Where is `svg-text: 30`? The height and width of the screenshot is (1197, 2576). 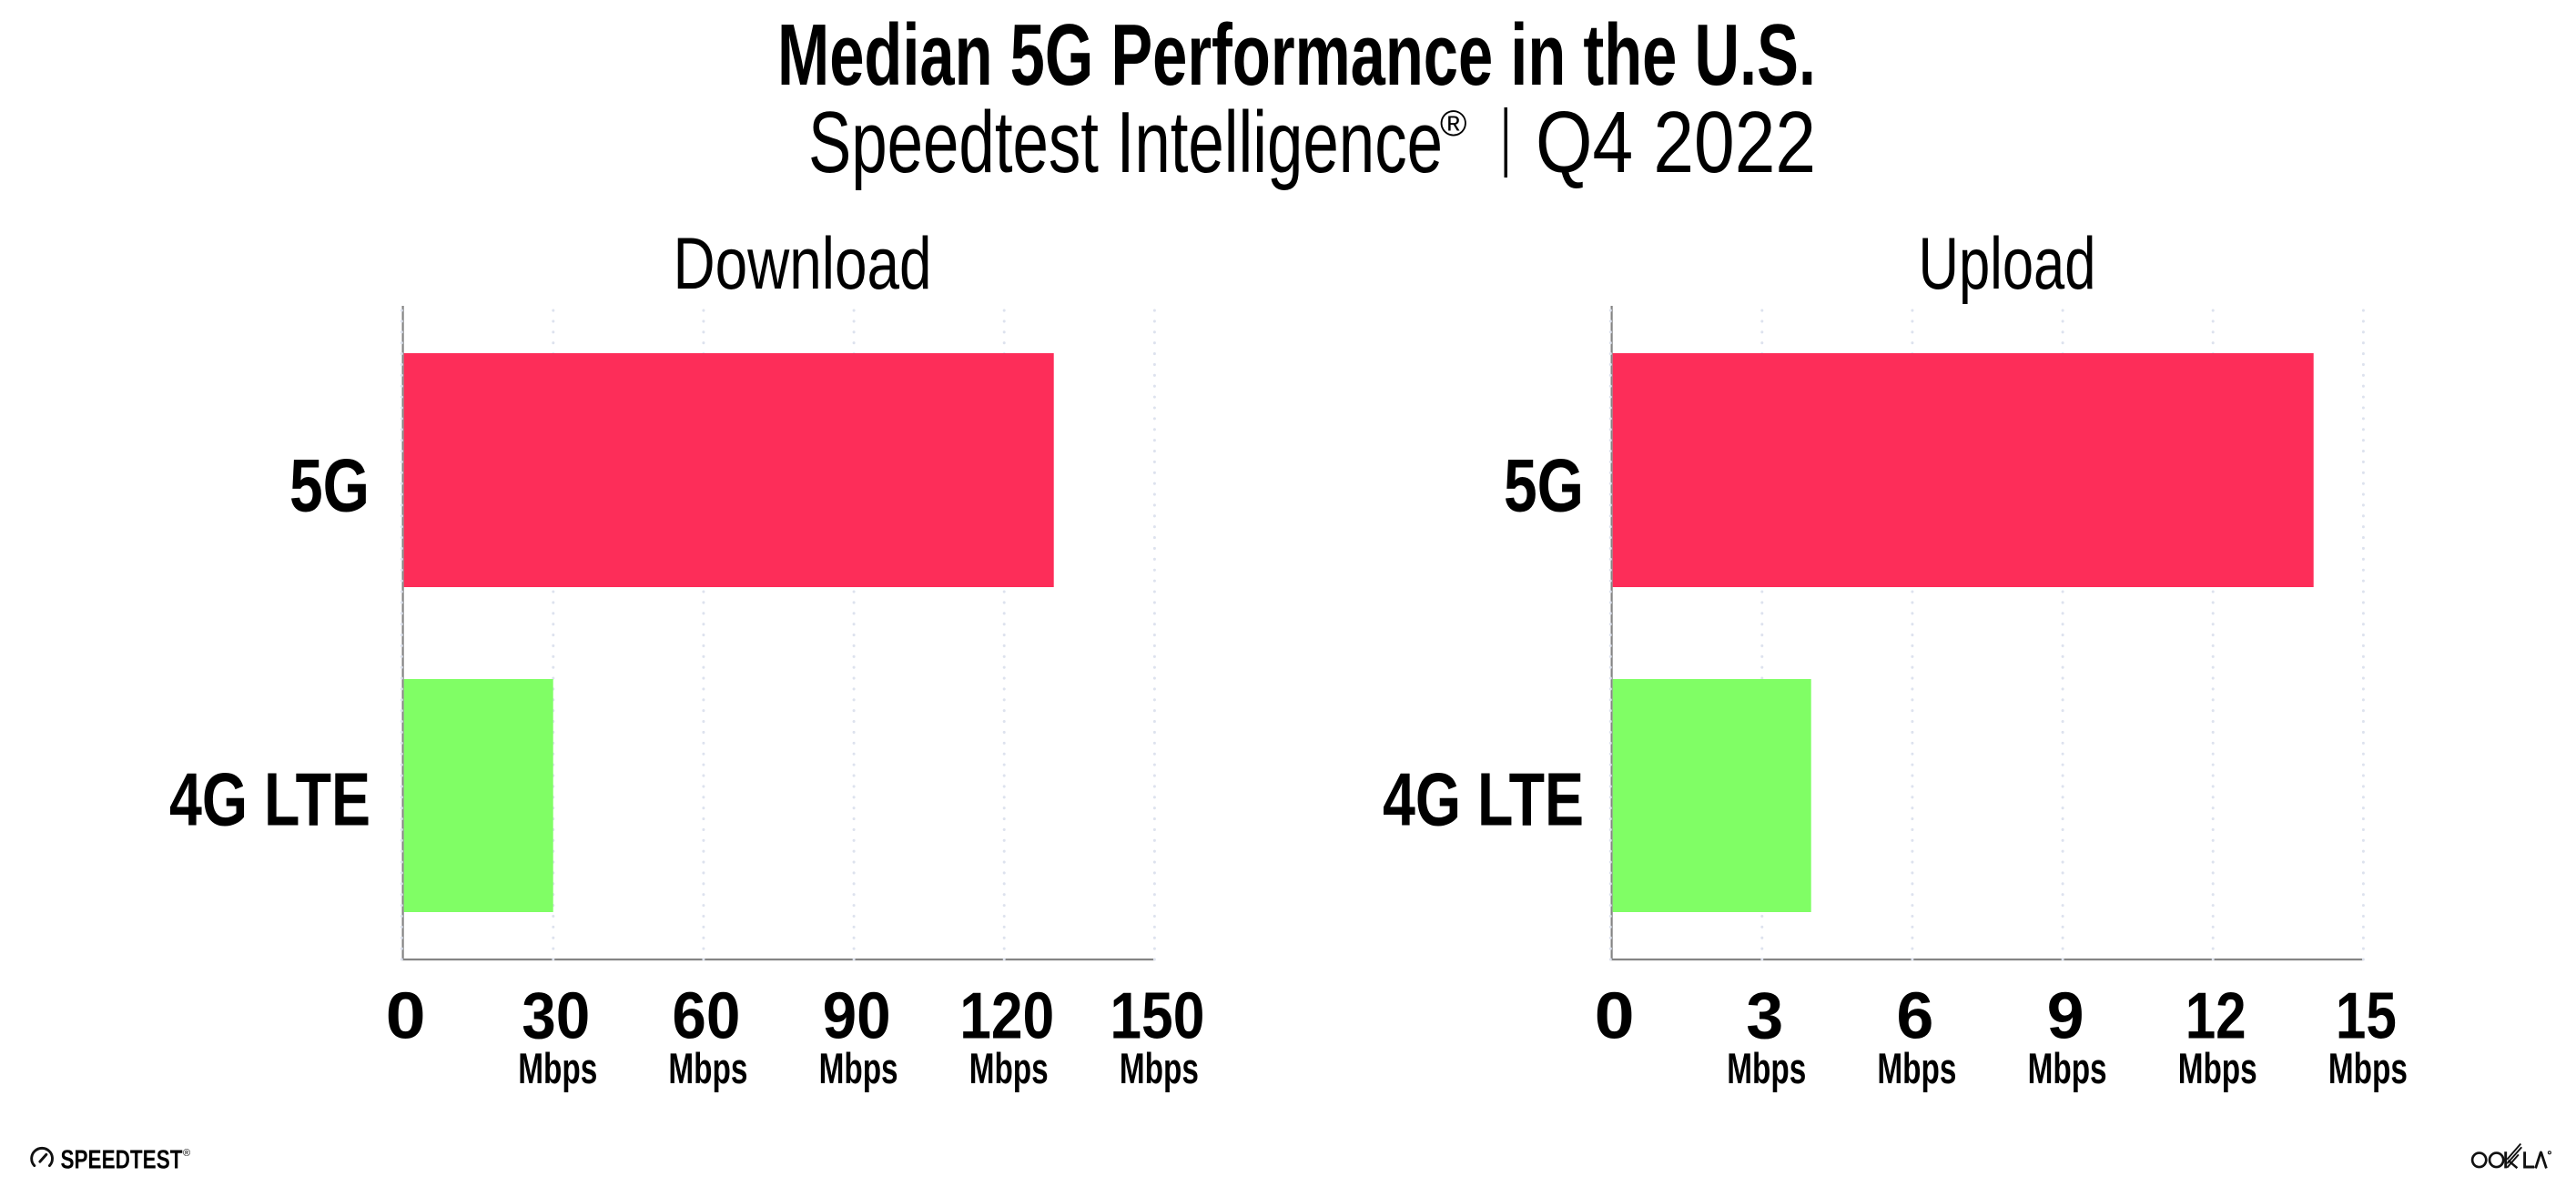 svg-text: 30 is located at coordinates (556, 1017).